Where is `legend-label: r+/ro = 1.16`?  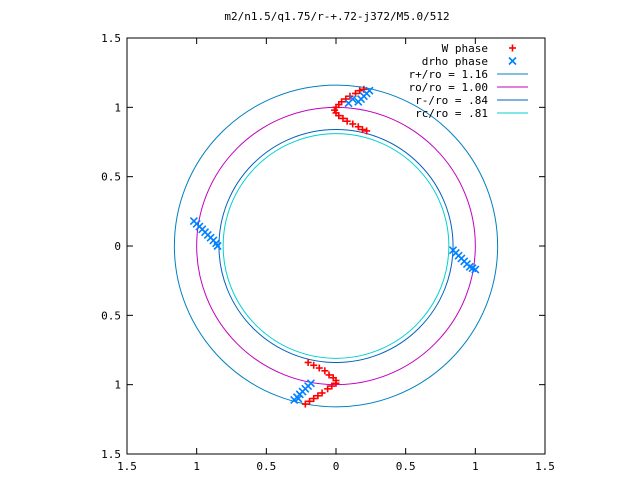
legend-label: r+/ro = 1.16 is located at coordinates (448, 74).